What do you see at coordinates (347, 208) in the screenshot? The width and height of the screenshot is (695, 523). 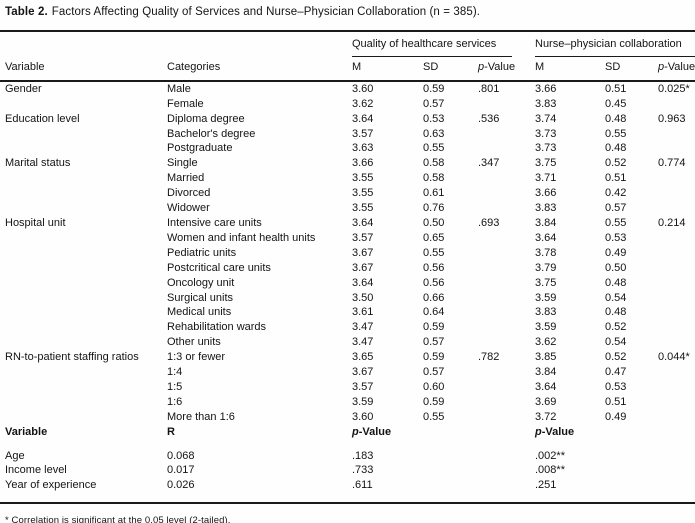 I see `table-row: Widower 3.55 0.76 3.83 0.57` at bounding box center [347, 208].